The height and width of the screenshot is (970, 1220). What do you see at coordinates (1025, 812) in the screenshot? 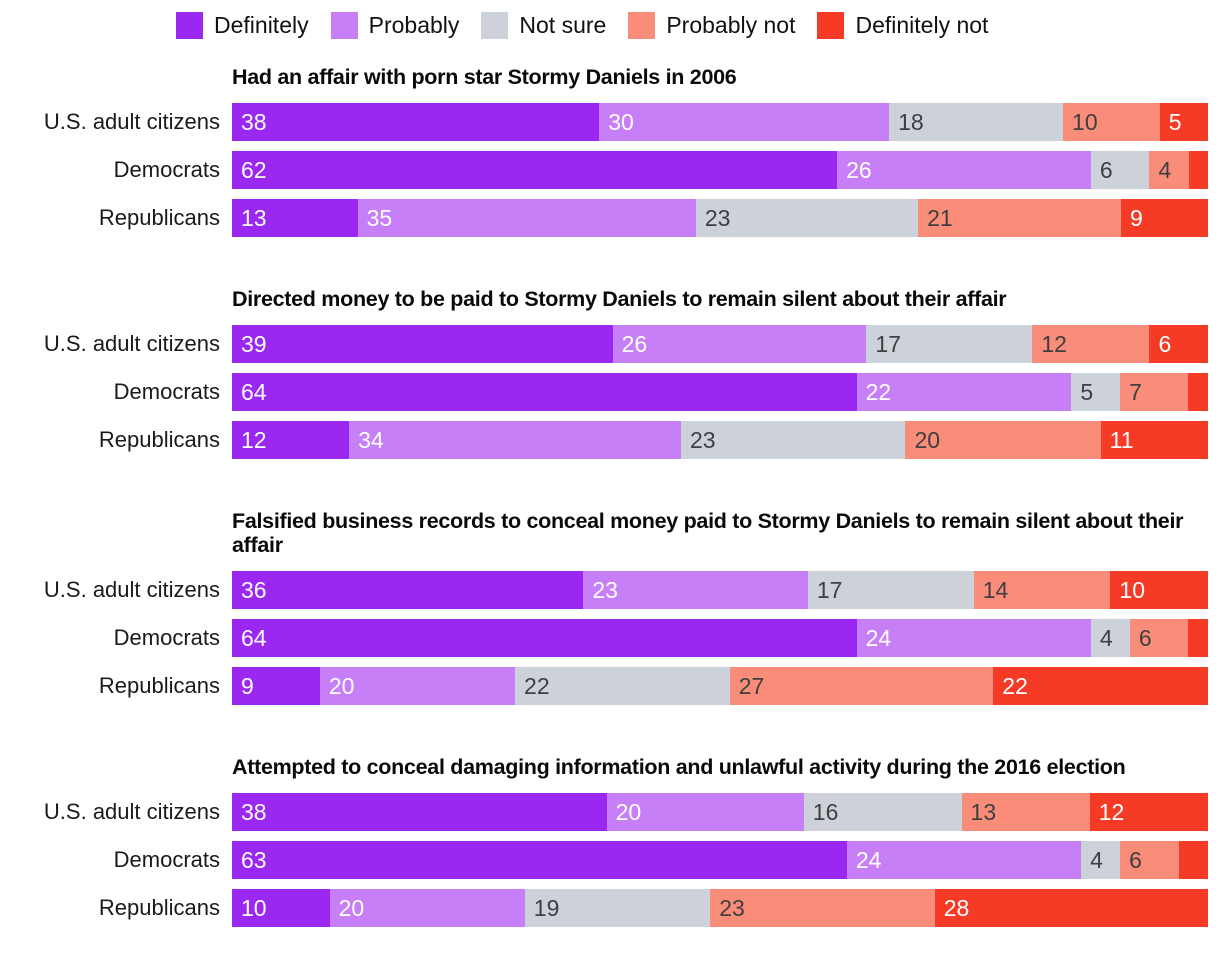
I see `bar-segment-probably-not: 13` at bounding box center [1025, 812].